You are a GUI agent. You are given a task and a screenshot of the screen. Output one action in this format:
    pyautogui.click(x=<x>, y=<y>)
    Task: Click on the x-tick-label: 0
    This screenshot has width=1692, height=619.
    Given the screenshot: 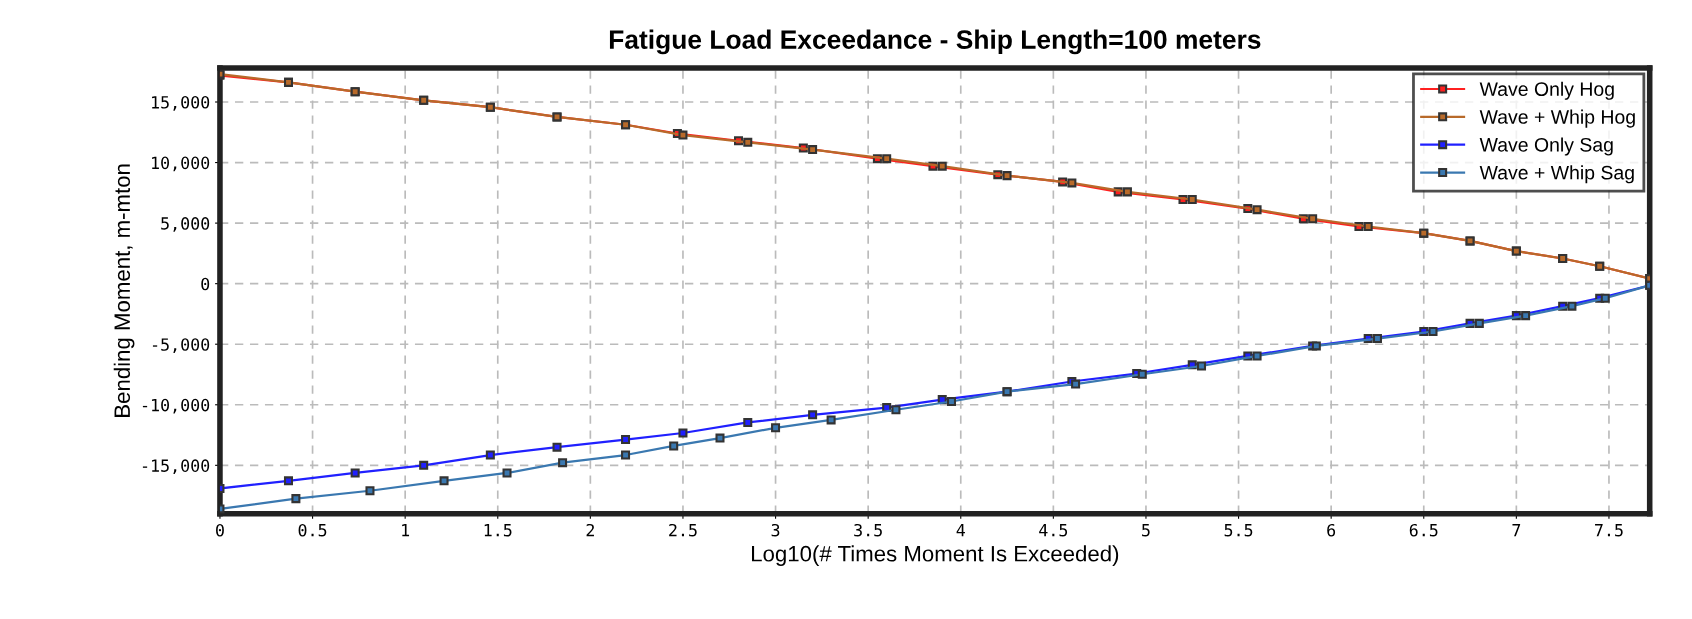 What is the action you would take?
    pyautogui.click(x=220, y=530)
    